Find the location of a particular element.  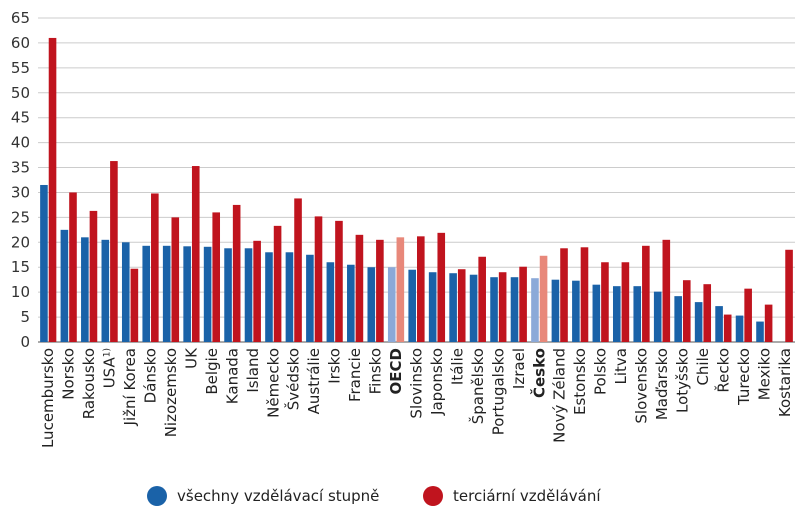

y-tick-label: 5 is located at coordinates (25, 317).